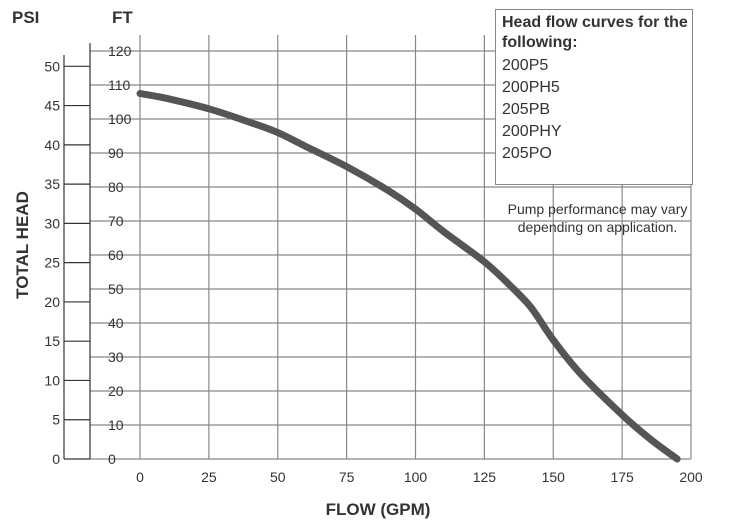 This screenshot has width=740, height=521. I want to click on legend-item-205po: 205PO, so click(527, 153).